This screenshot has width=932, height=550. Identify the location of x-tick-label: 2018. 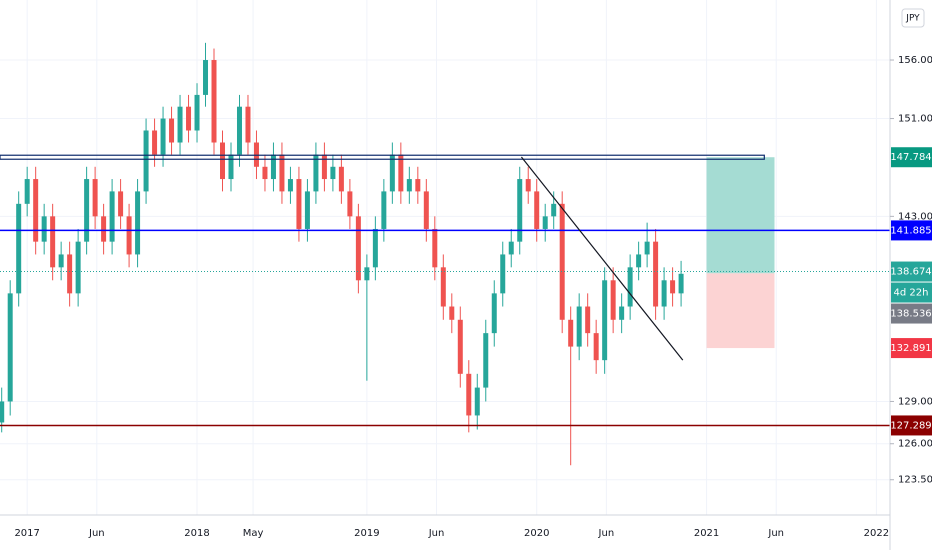
(196, 533).